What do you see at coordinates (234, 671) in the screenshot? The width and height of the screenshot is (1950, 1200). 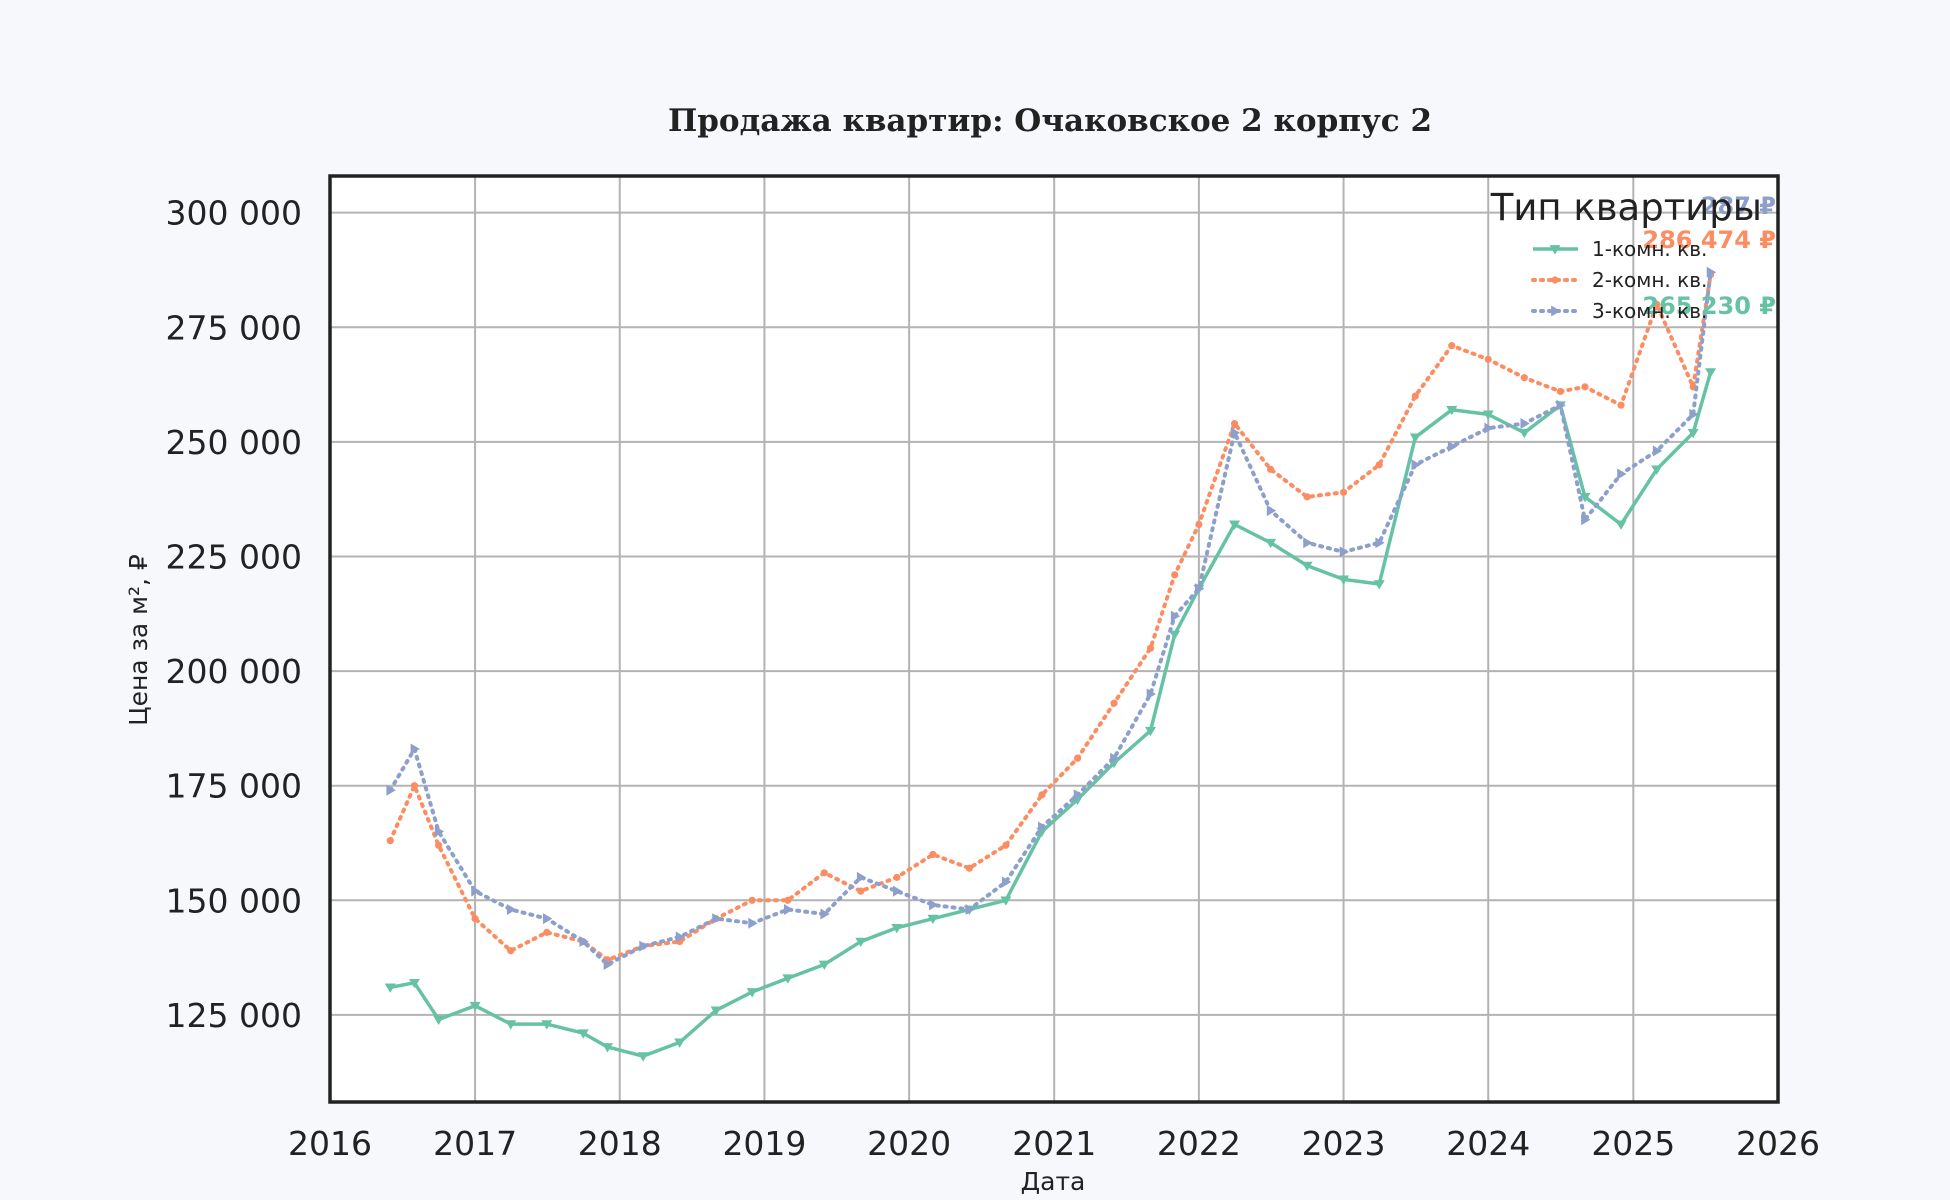 I see `y-tick-label: 200 000` at bounding box center [234, 671].